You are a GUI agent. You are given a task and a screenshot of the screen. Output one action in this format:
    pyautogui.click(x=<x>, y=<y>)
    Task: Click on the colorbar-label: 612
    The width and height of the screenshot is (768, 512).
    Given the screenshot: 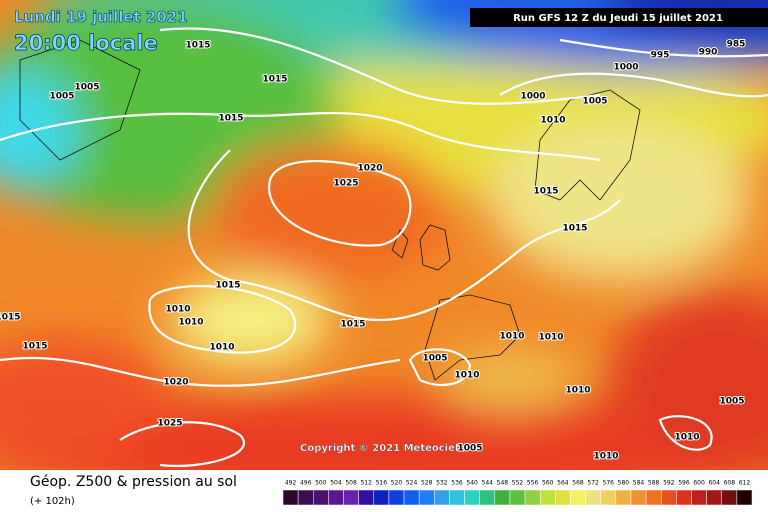 What is the action you would take?
    pyautogui.click(x=745, y=483)
    